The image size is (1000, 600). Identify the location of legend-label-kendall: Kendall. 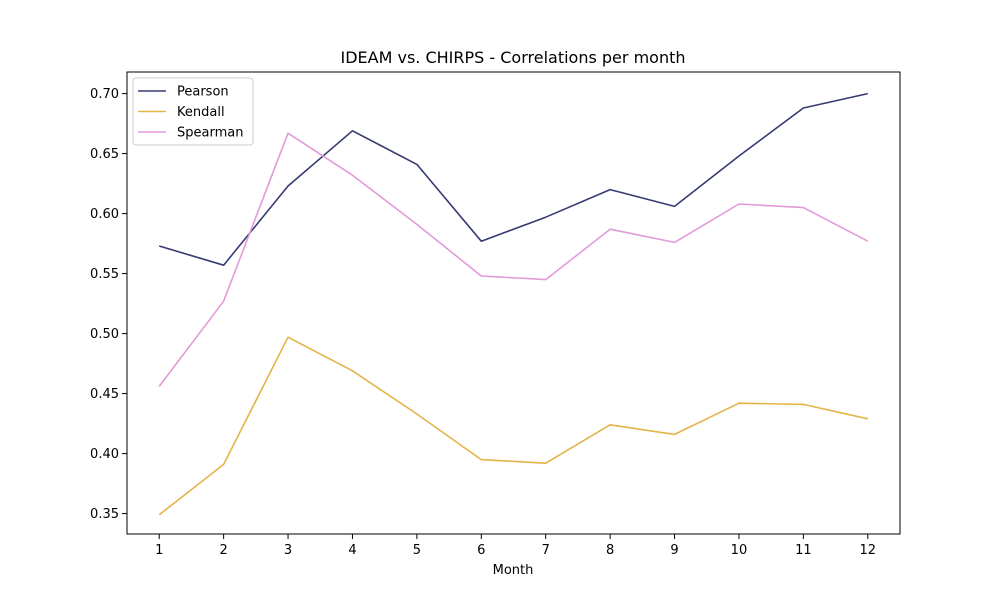
(201, 112).